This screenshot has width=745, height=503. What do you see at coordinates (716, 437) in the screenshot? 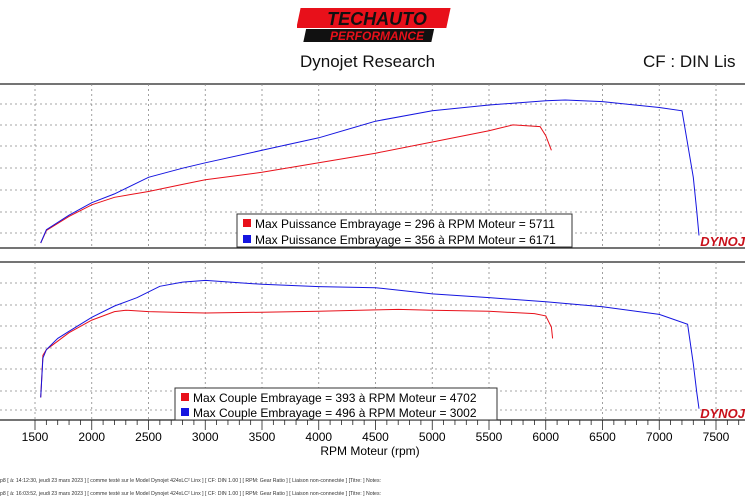
I see `x-tick-label: 7500` at bounding box center [716, 437].